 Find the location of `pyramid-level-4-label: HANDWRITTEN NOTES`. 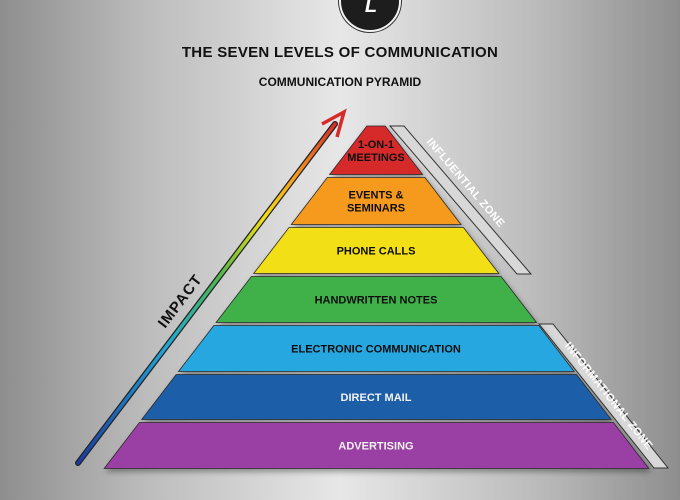

pyramid-level-4-label: HANDWRITTEN NOTES is located at coordinates (376, 301).